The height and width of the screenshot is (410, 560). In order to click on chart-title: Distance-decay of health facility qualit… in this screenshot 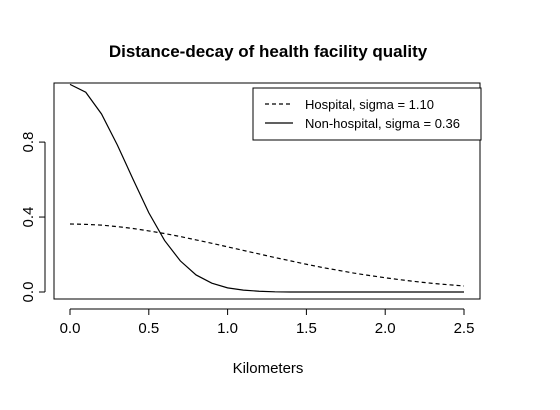, I will do `click(268, 51)`.